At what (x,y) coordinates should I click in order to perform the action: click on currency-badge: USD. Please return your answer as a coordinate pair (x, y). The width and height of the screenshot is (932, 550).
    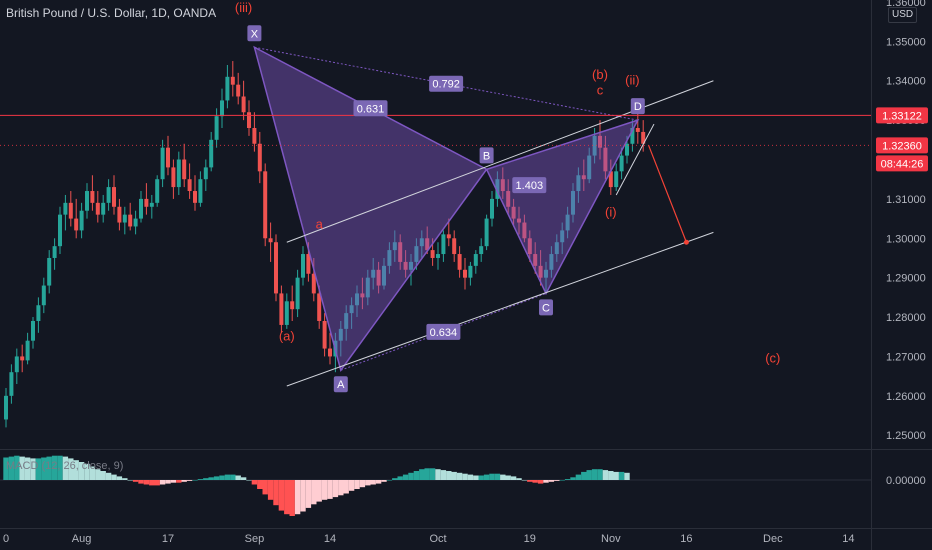
    Looking at the image, I should click on (903, 15).